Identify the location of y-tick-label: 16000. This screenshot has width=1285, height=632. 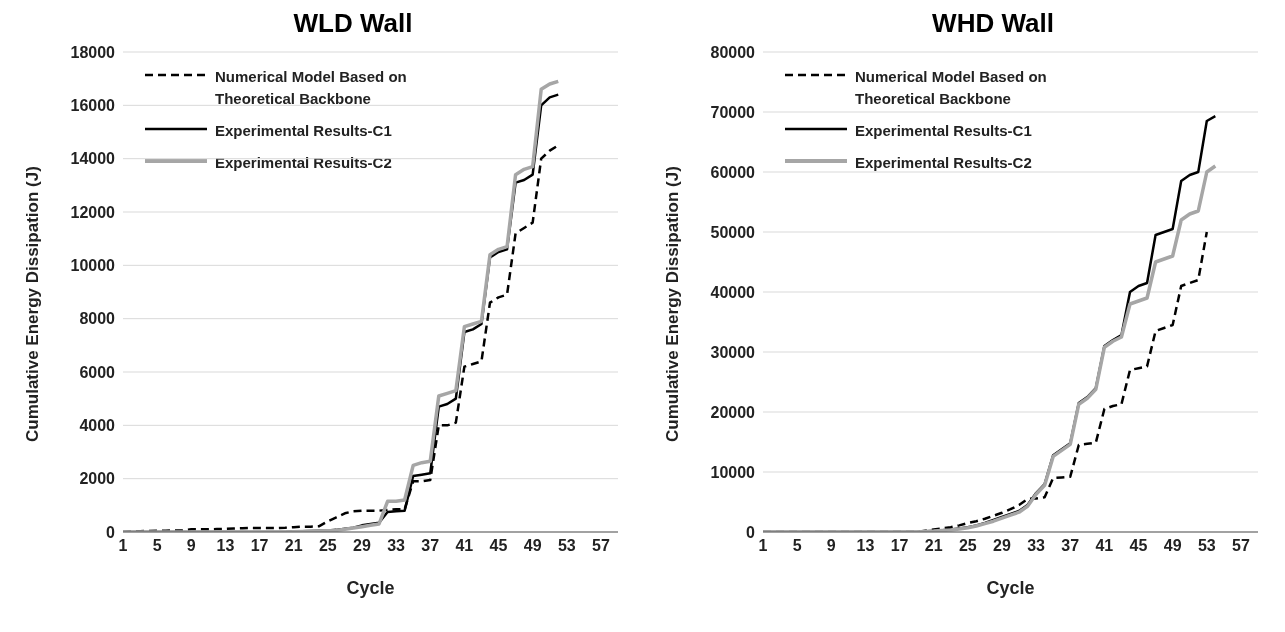
(93, 106).